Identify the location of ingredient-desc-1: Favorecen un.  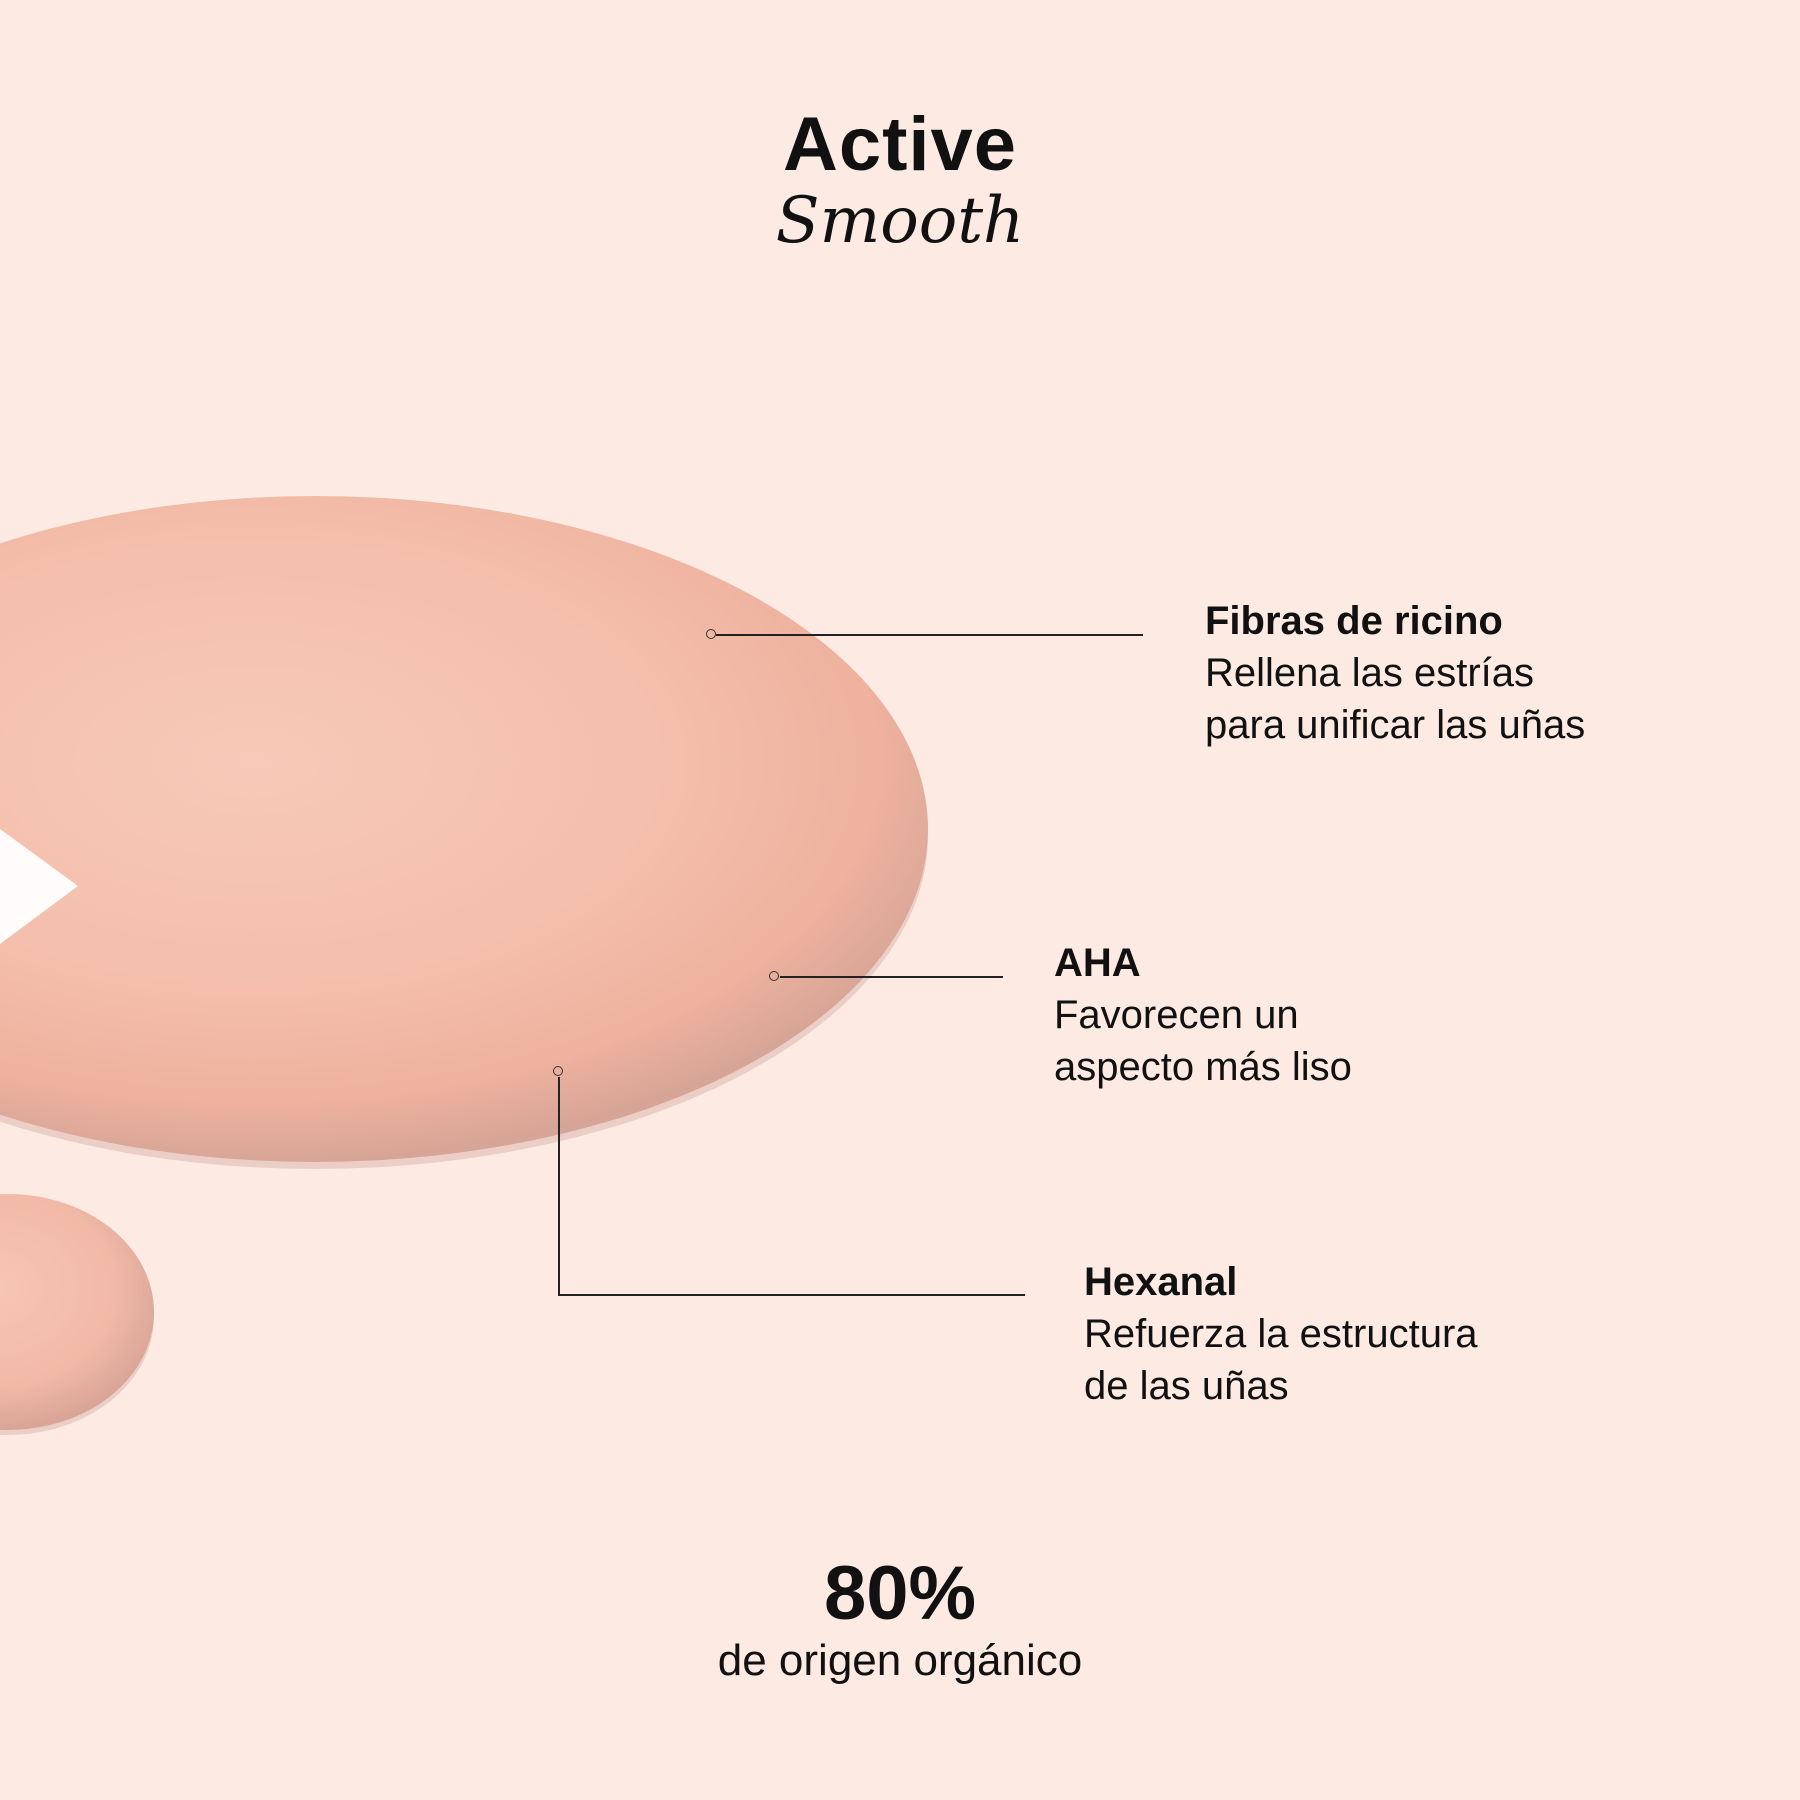
(1176, 1015).